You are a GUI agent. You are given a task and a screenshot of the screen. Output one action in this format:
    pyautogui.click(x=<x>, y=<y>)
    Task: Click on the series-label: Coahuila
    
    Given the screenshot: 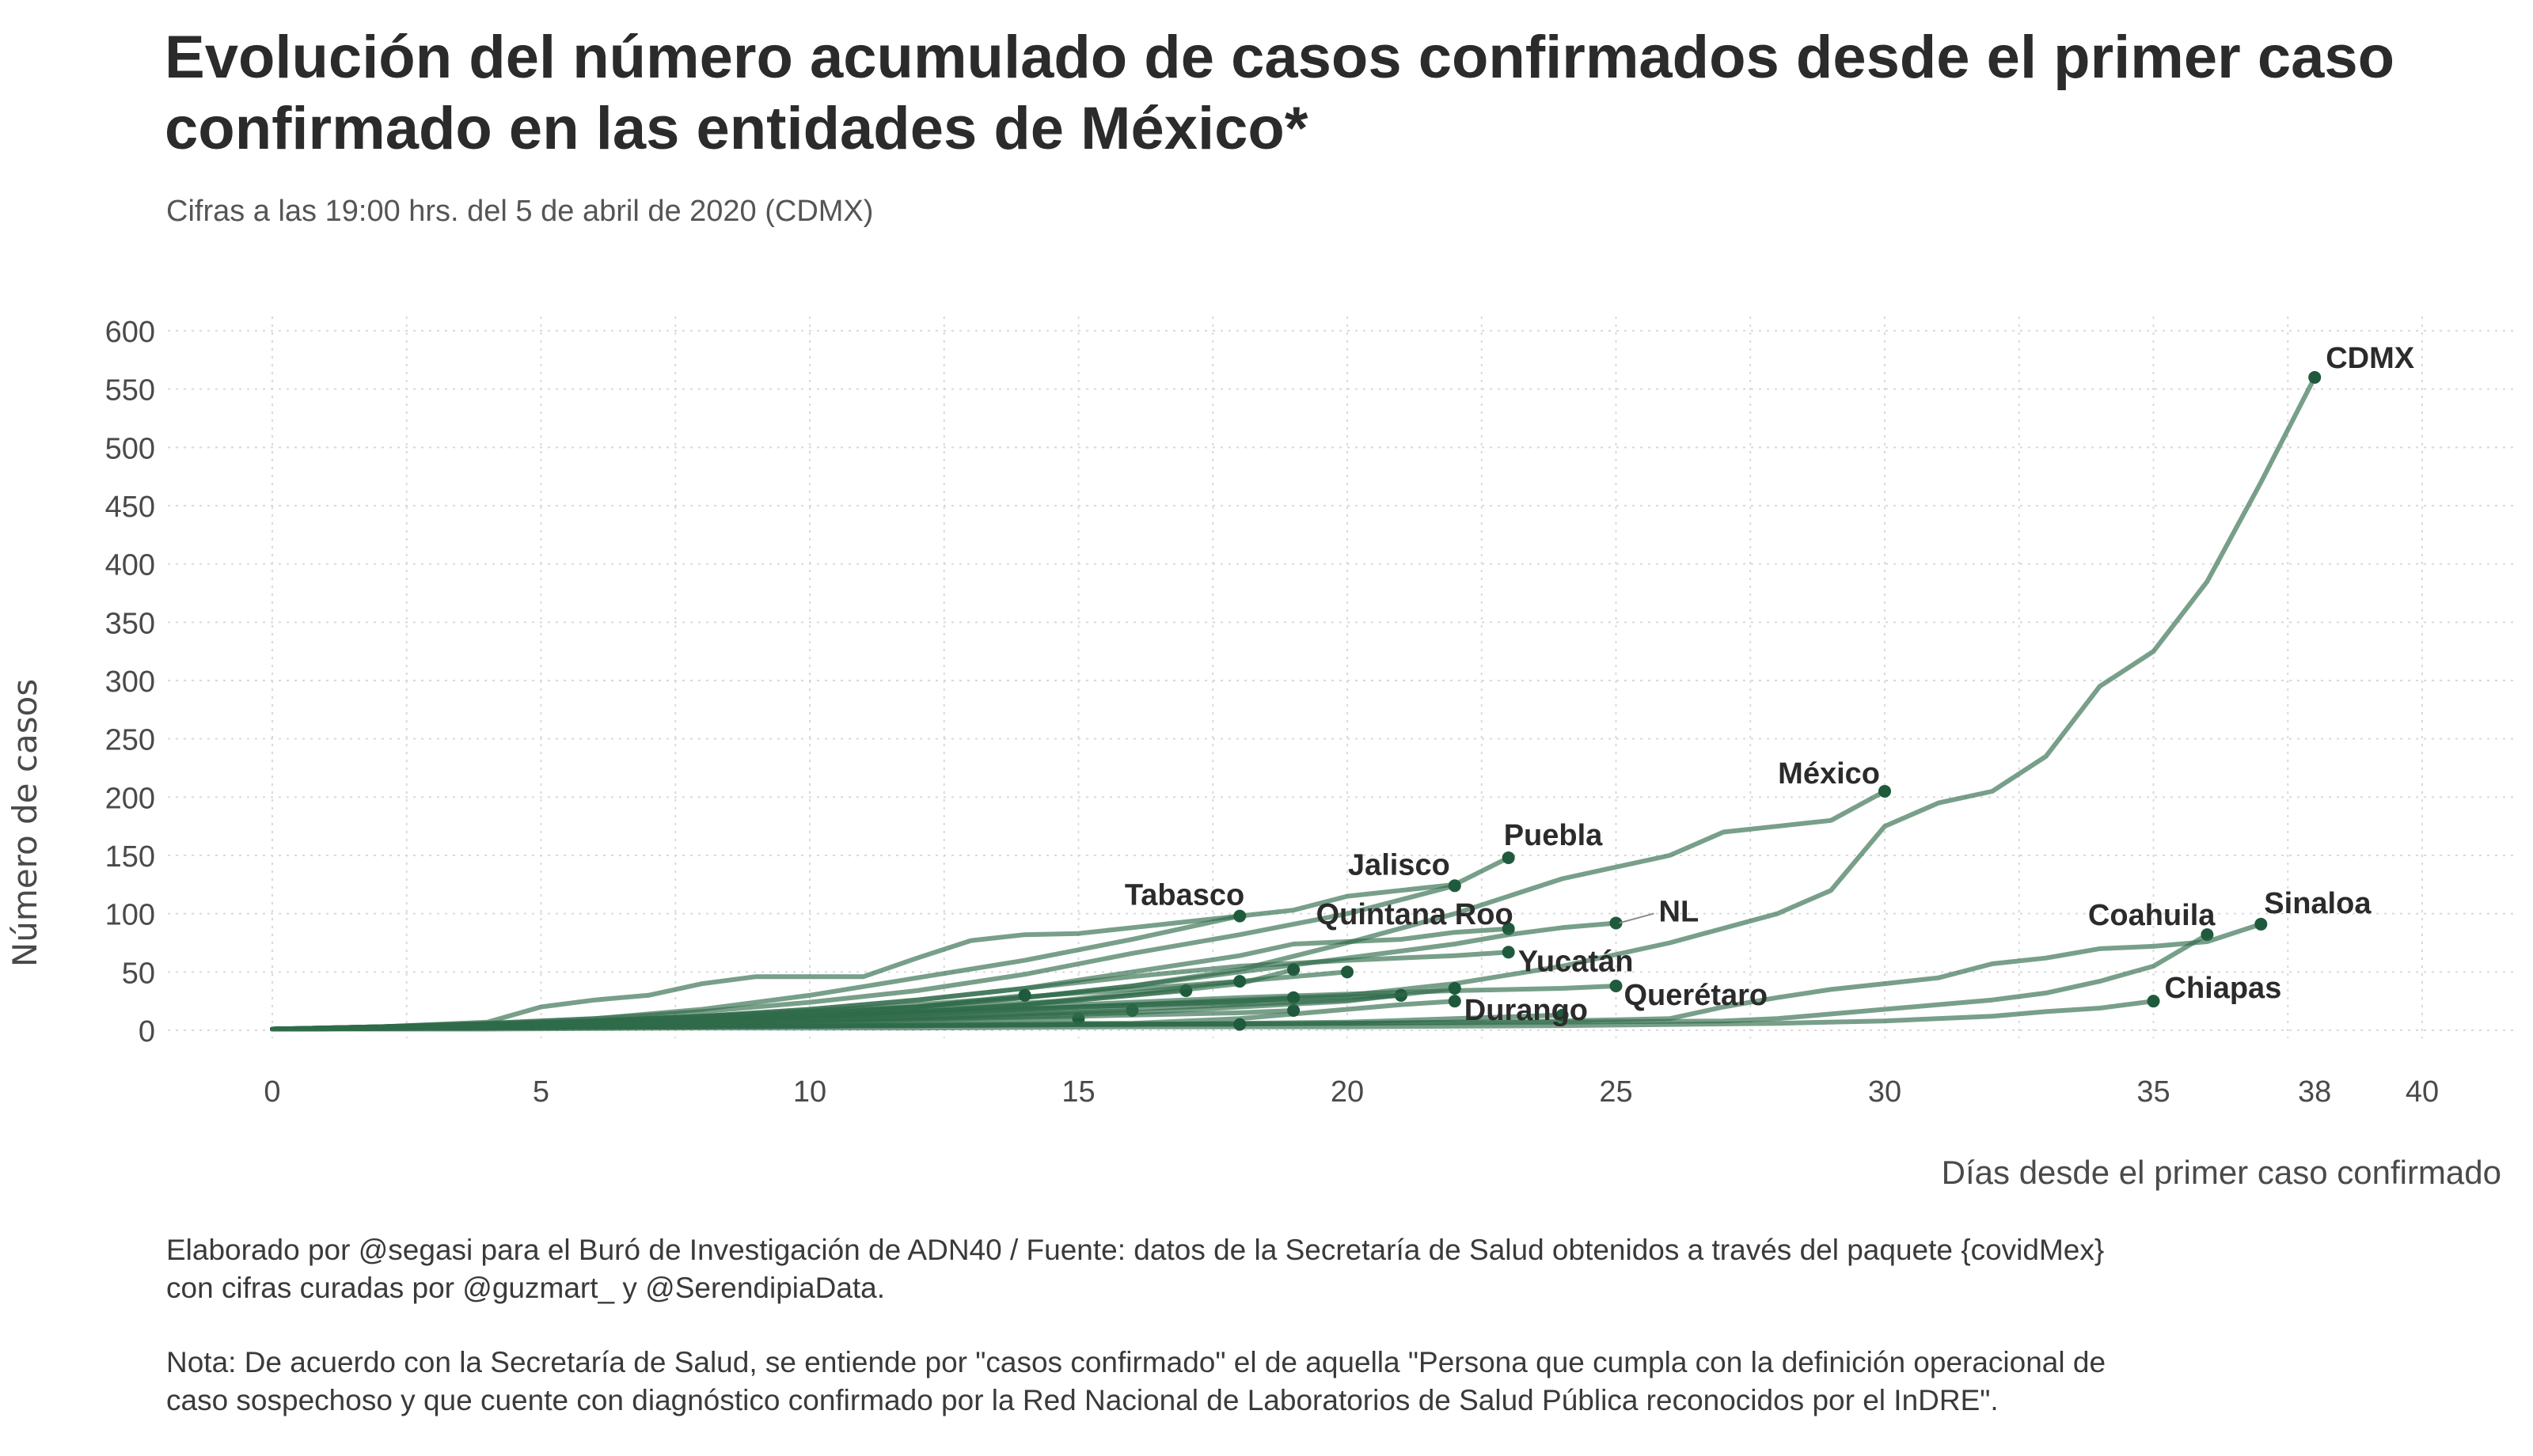 What is the action you would take?
    pyautogui.click(x=2152, y=915)
    